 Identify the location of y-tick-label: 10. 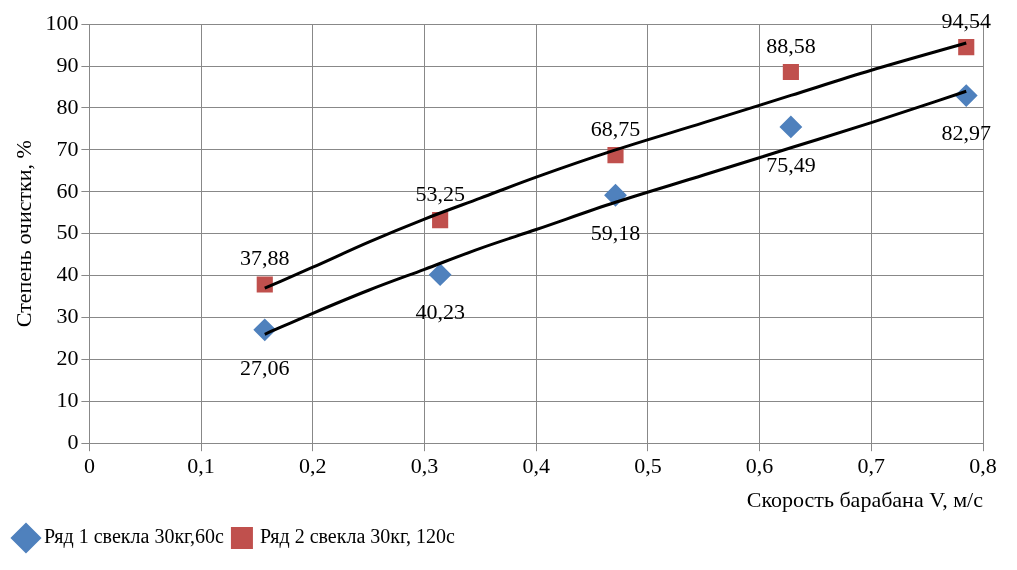
(67, 400).